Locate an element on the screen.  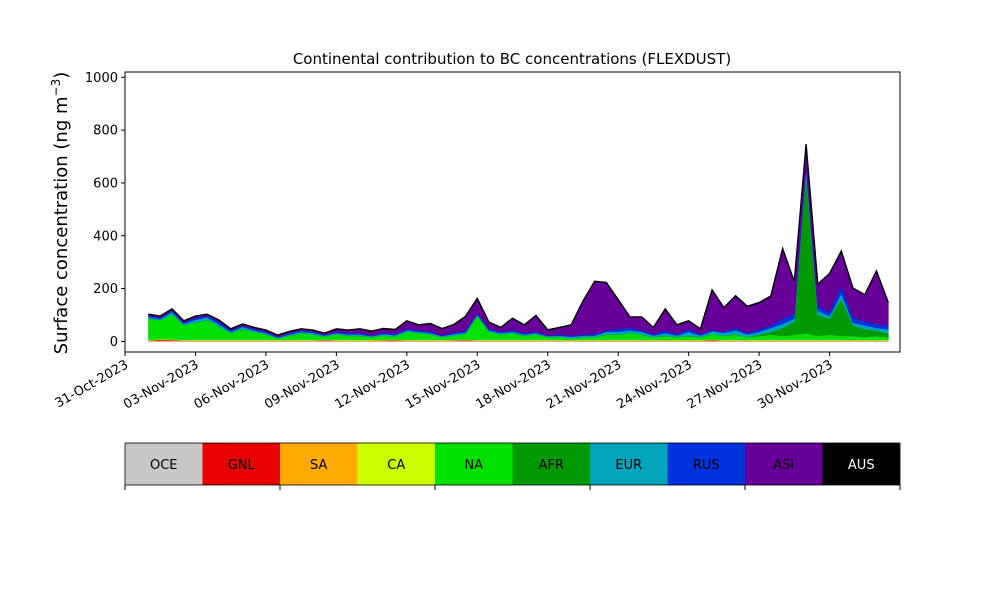
x-tick-label: 18-Nov-2023 is located at coordinates (513, 384).